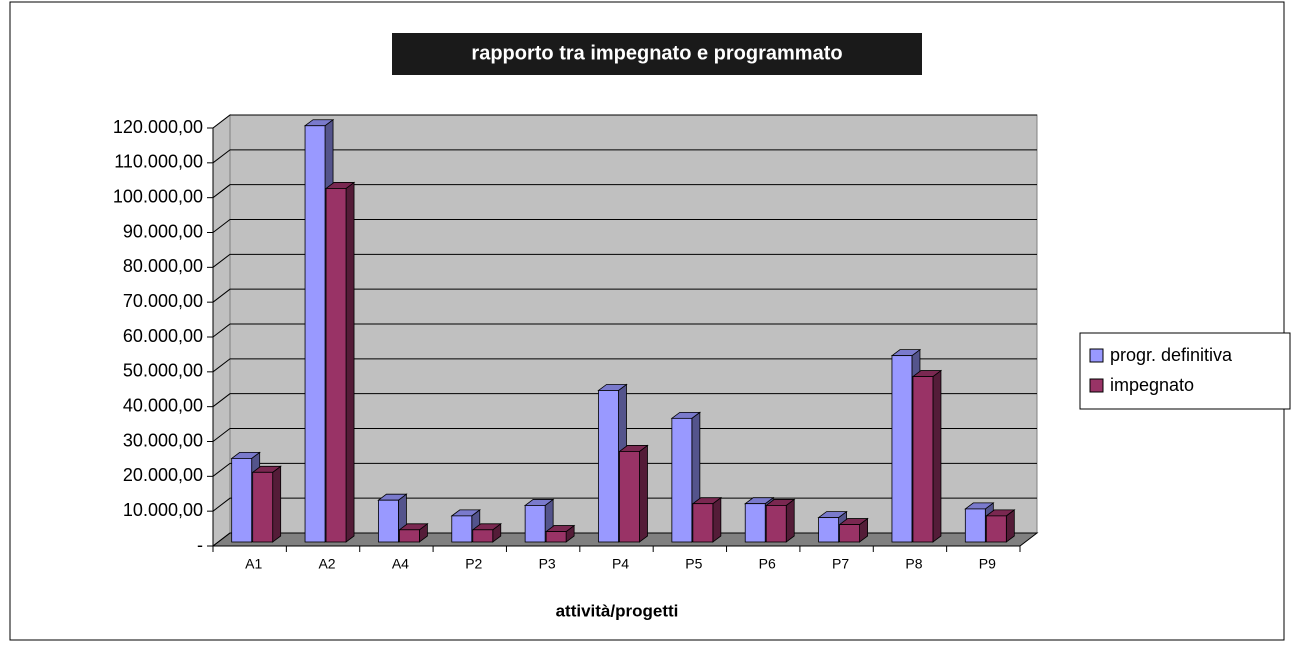 This screenshot has height=653, width=1294. Describe the element at coordinates (163, 475) in the screenshot. I see `y-tick-label: 20.000,00` at that location.